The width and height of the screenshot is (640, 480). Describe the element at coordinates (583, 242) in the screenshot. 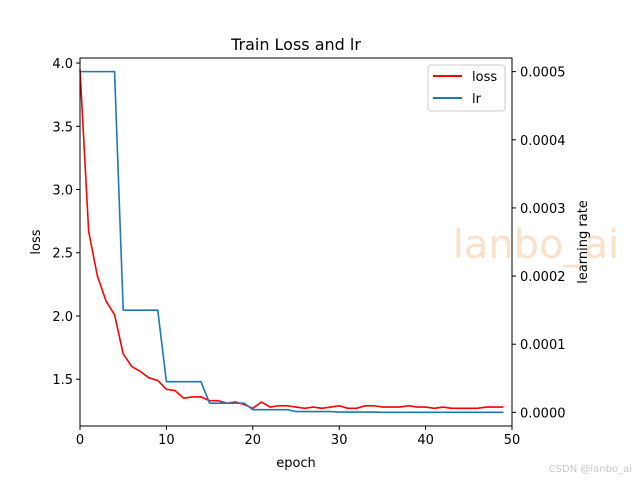

I see `y2-axis-label: learning rate` at that location.